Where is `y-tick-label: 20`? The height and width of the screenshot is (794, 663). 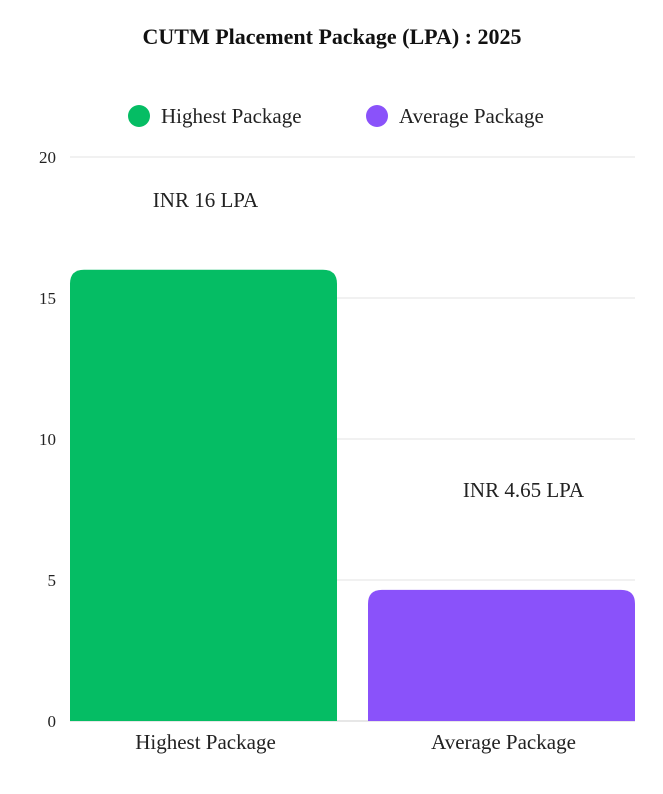
y-tick-label: 20 is located at coordinates (47, 157).